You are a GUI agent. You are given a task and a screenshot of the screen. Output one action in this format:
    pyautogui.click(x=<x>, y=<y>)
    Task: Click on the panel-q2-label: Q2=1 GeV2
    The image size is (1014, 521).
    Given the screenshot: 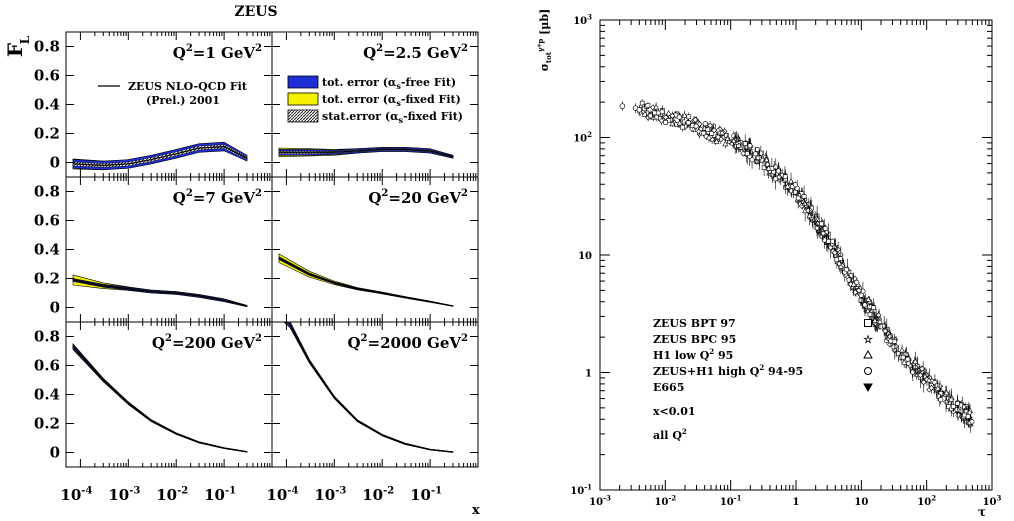 What is the action you would take?
    pyautogui.click(x=217, y=52)
    